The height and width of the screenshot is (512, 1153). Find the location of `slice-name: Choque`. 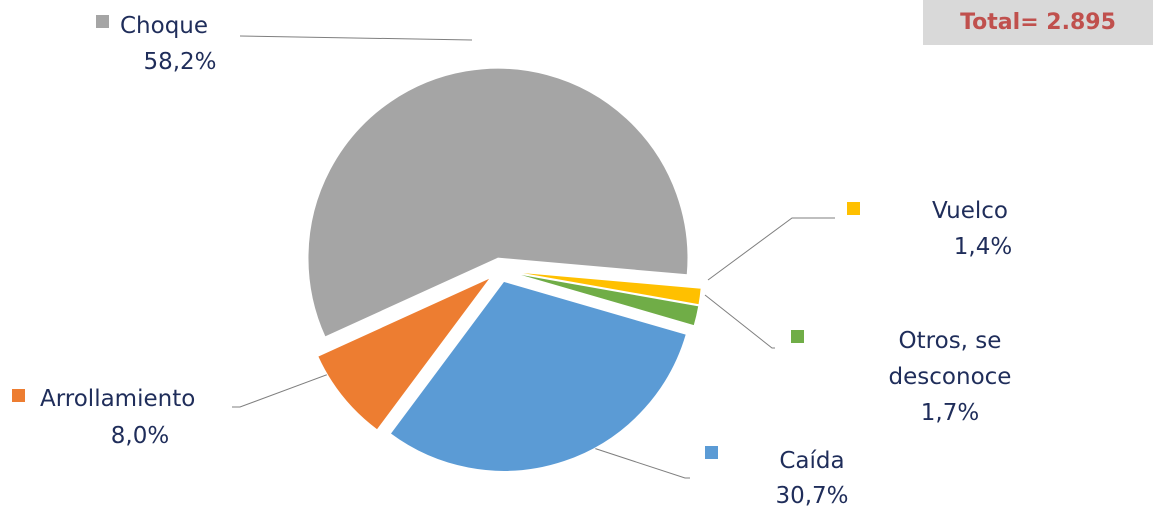

slice-name: Choque is located at coordinates (164, 26).